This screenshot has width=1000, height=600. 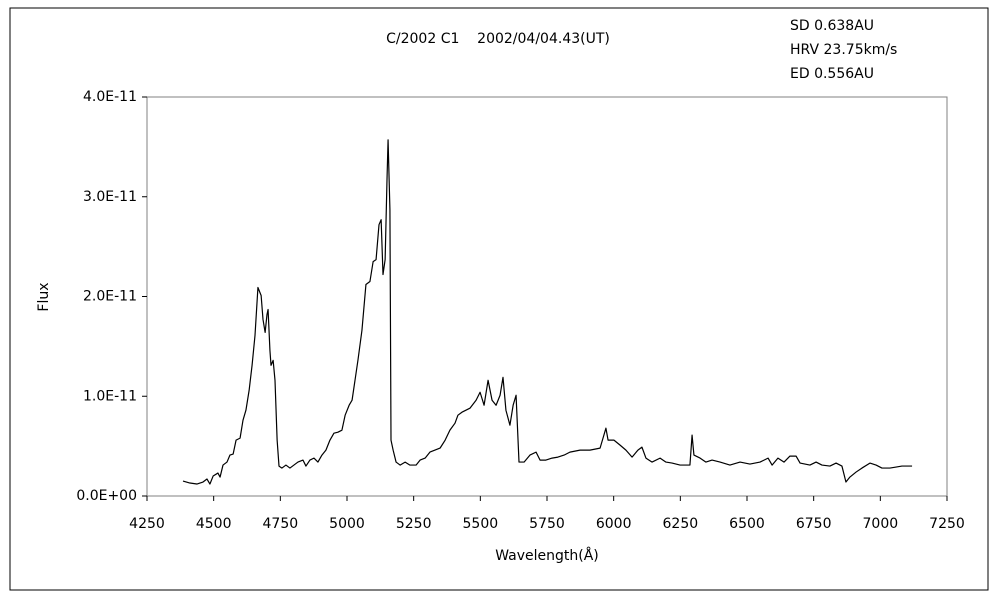 What do you see at coordinates (843, 50) in the screenshot?
I see `annotation: HRV 23.75km/s` at bounding box center [843, 50].